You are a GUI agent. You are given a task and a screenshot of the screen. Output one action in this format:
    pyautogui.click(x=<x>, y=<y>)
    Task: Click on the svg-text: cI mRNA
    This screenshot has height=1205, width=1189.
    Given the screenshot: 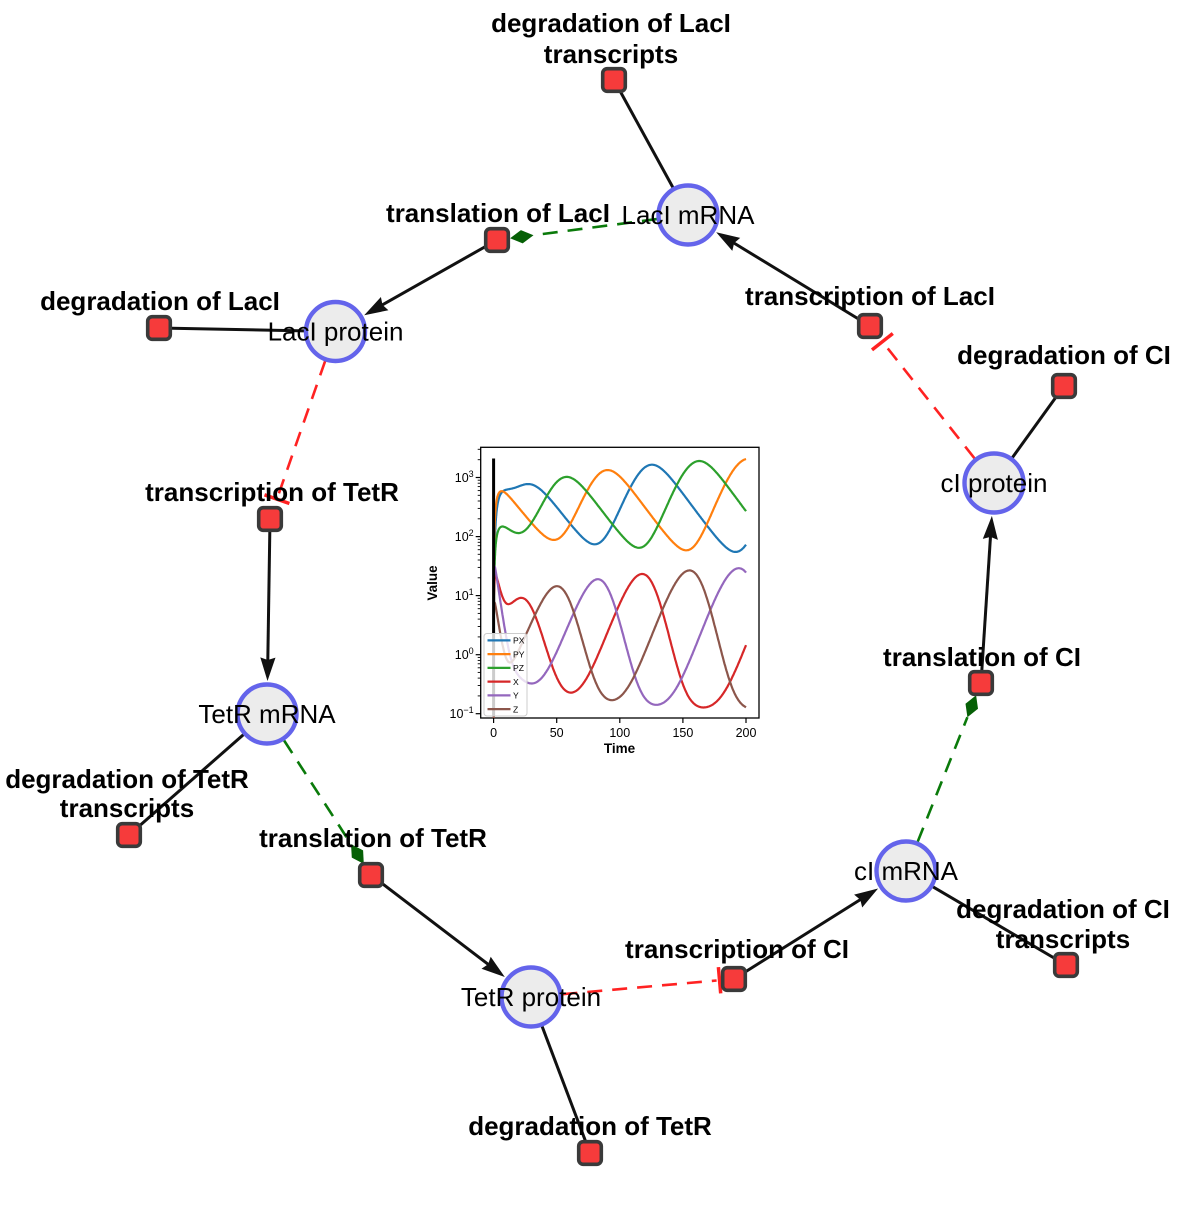 What is the action you would take?
    pyautogui.click(x=906, y=871)
    